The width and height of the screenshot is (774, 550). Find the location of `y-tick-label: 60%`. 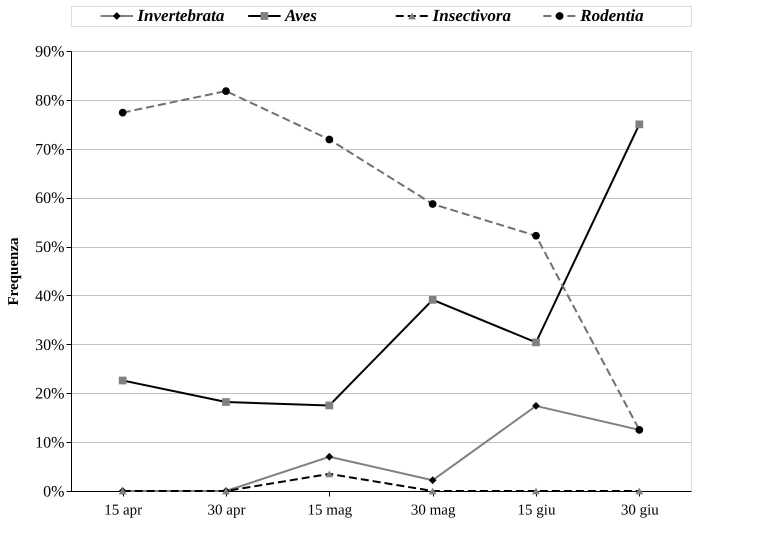

y-tick-label: 60% is located at coordinates (49, 199).